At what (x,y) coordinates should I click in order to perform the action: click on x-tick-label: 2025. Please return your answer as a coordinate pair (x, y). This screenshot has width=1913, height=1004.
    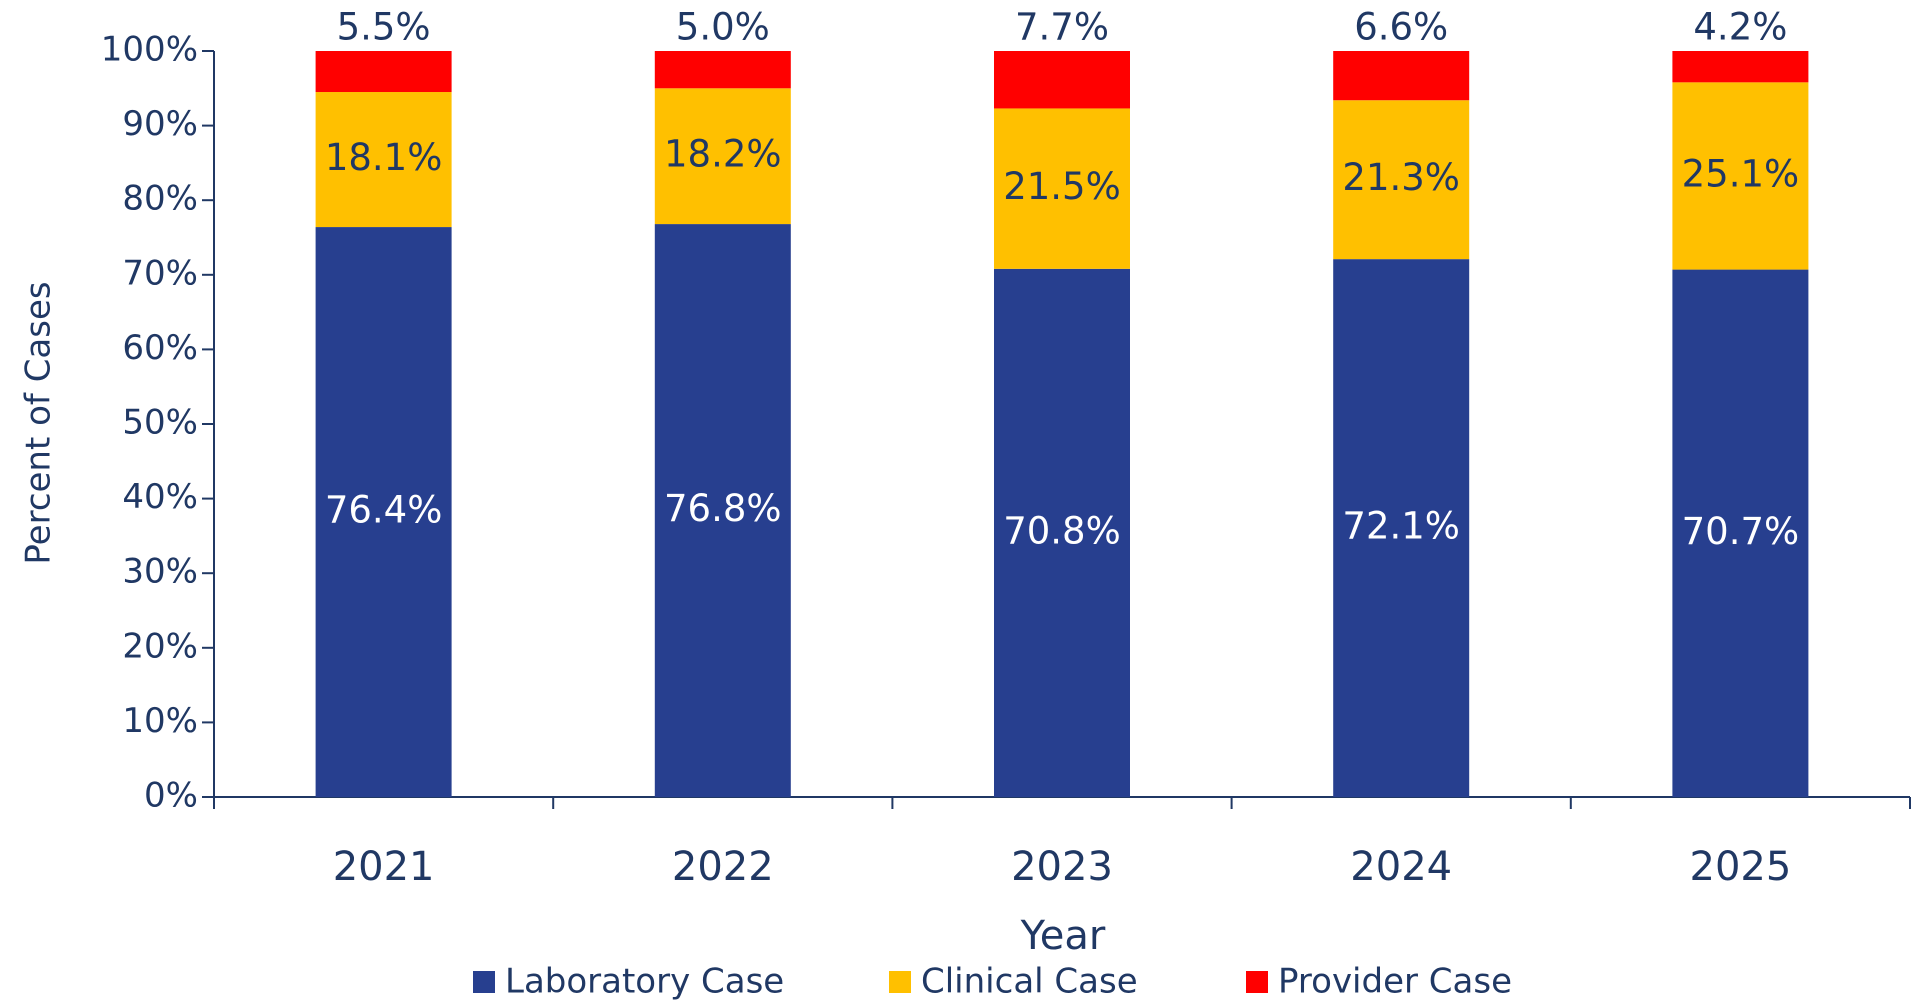
    Looking at the image, I should click on (1741, 867).